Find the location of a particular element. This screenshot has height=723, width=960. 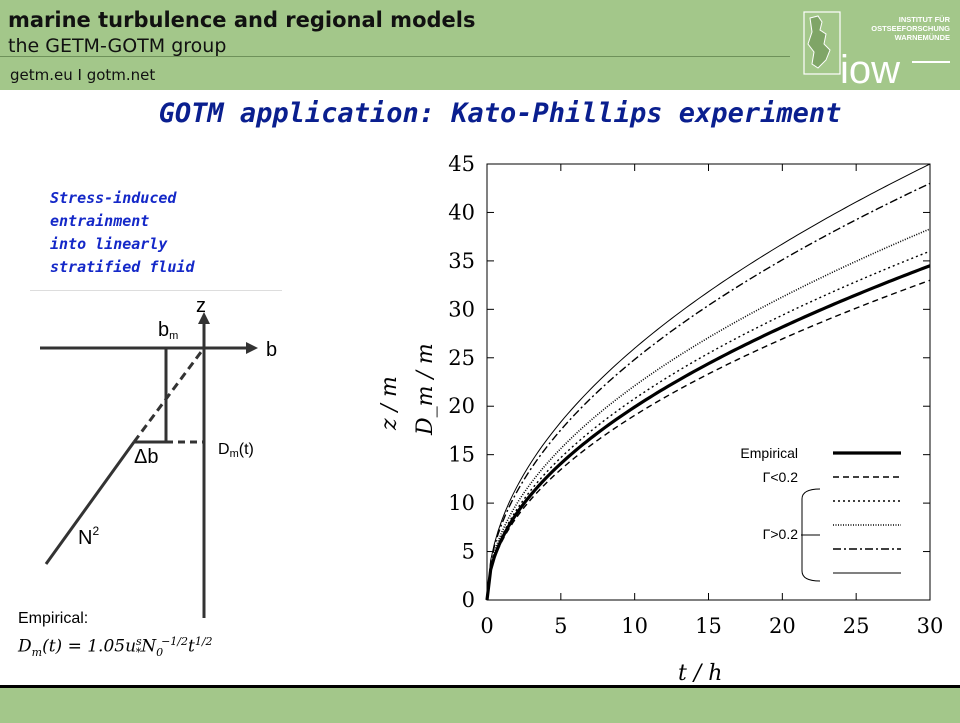

logo-text-3: WARNEMÜNDE is located at coordinates (922, 37).